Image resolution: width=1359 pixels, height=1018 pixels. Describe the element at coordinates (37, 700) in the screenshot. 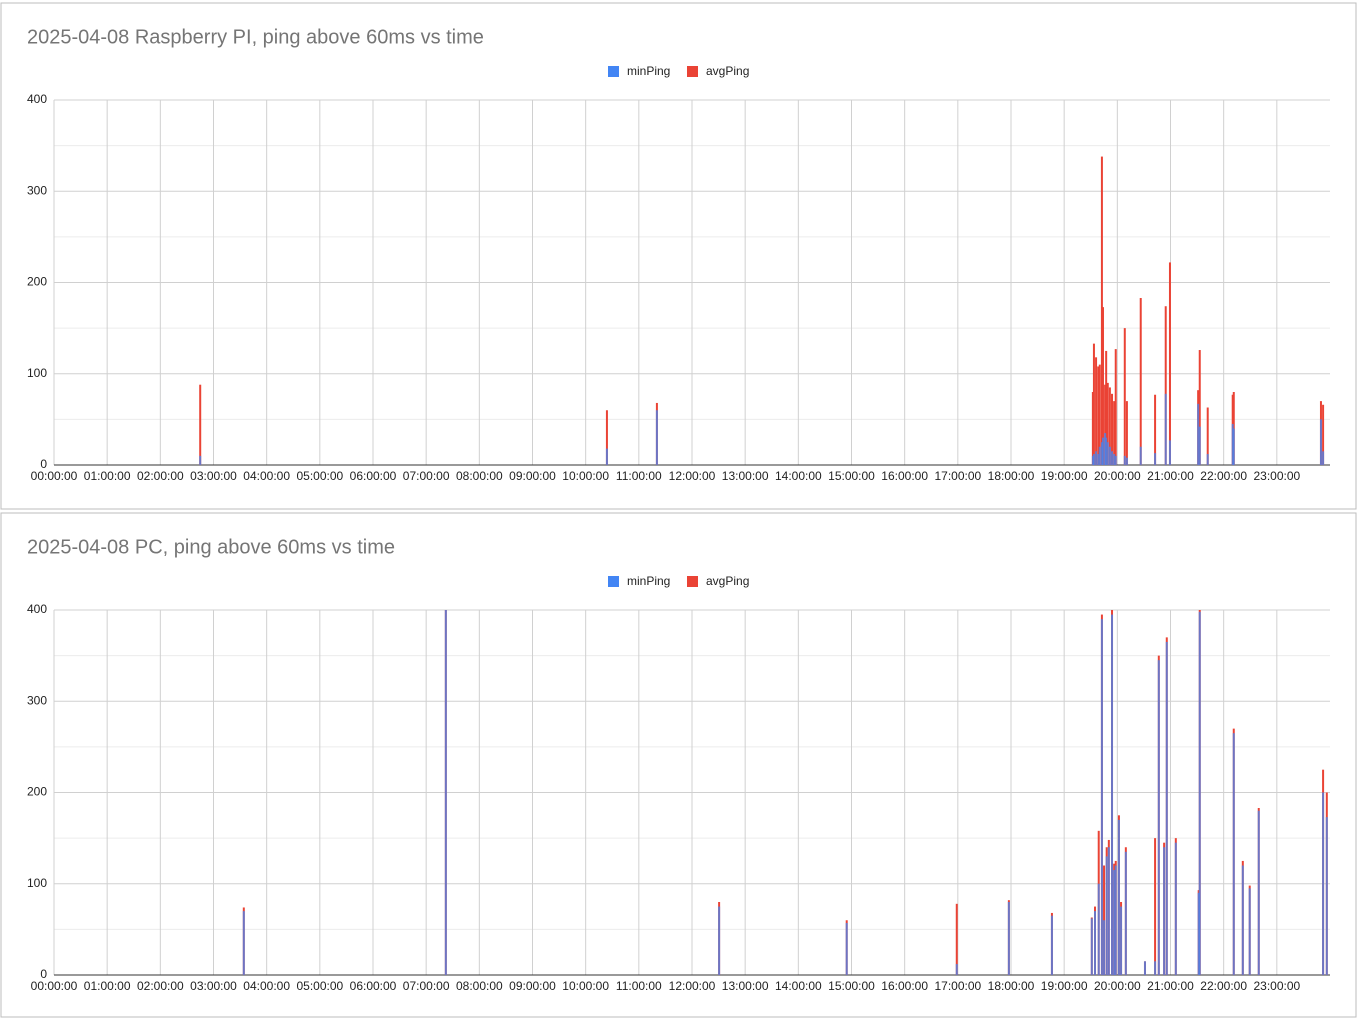

I see `y-tick-label: 300` at that location.